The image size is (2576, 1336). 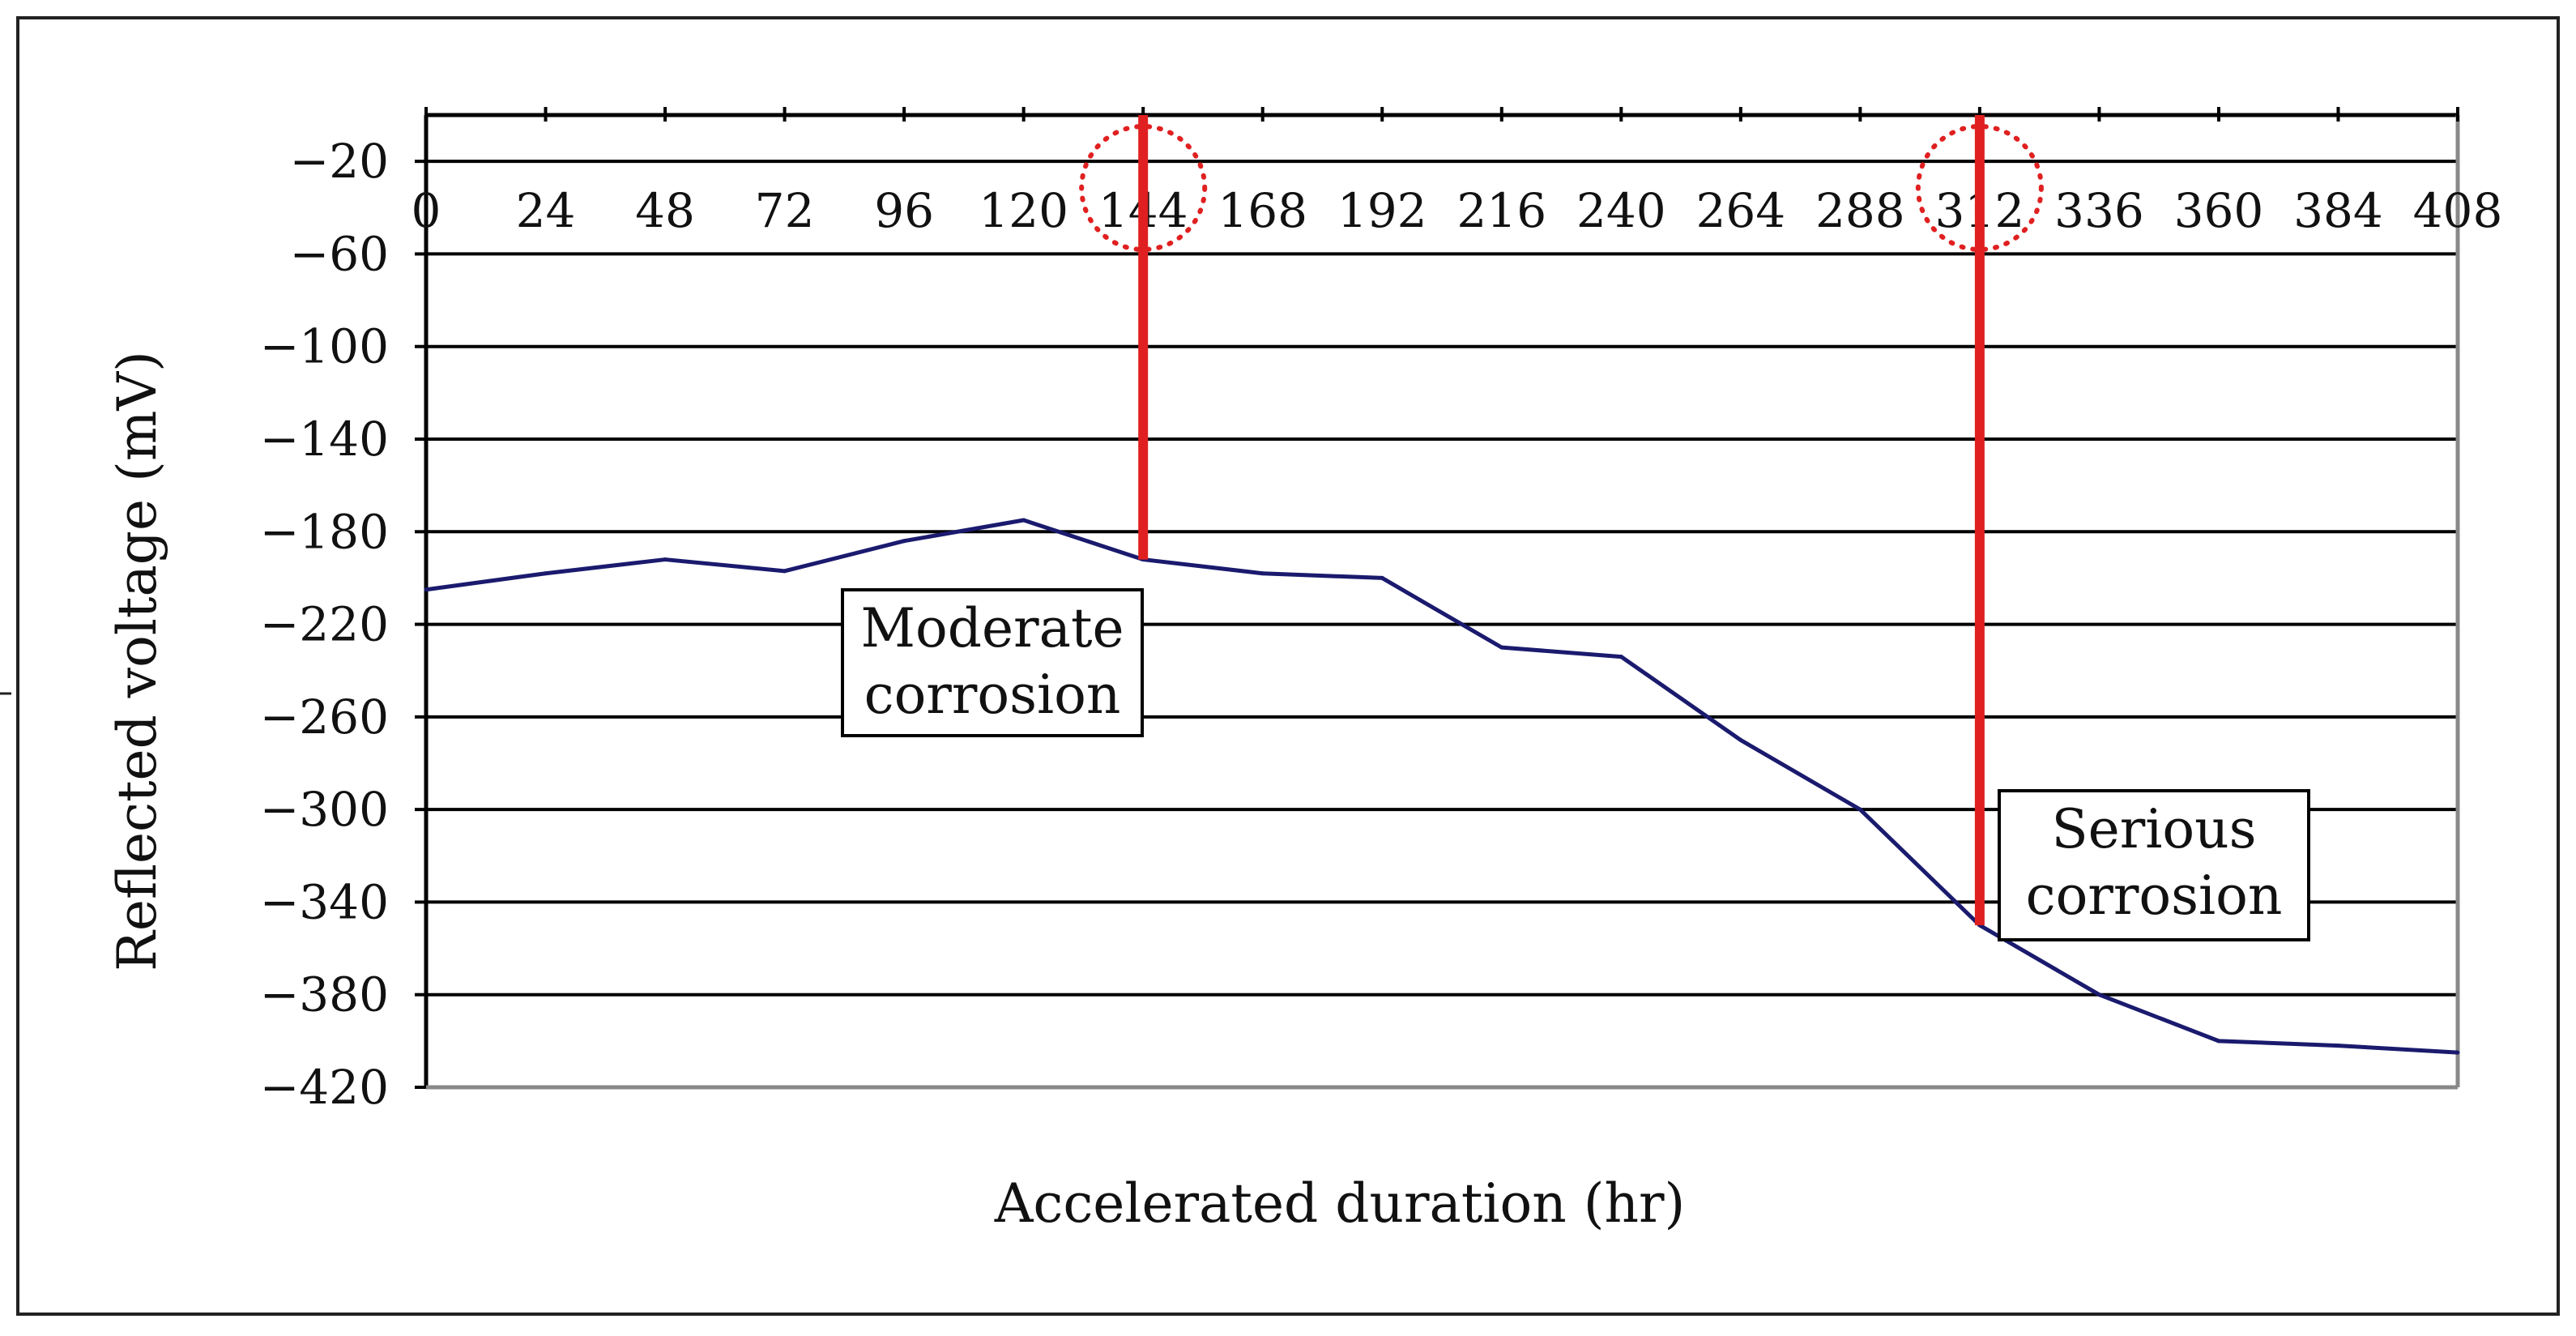 I want to click on x-tick-label-15: 360, so click(x=2219, y=210).